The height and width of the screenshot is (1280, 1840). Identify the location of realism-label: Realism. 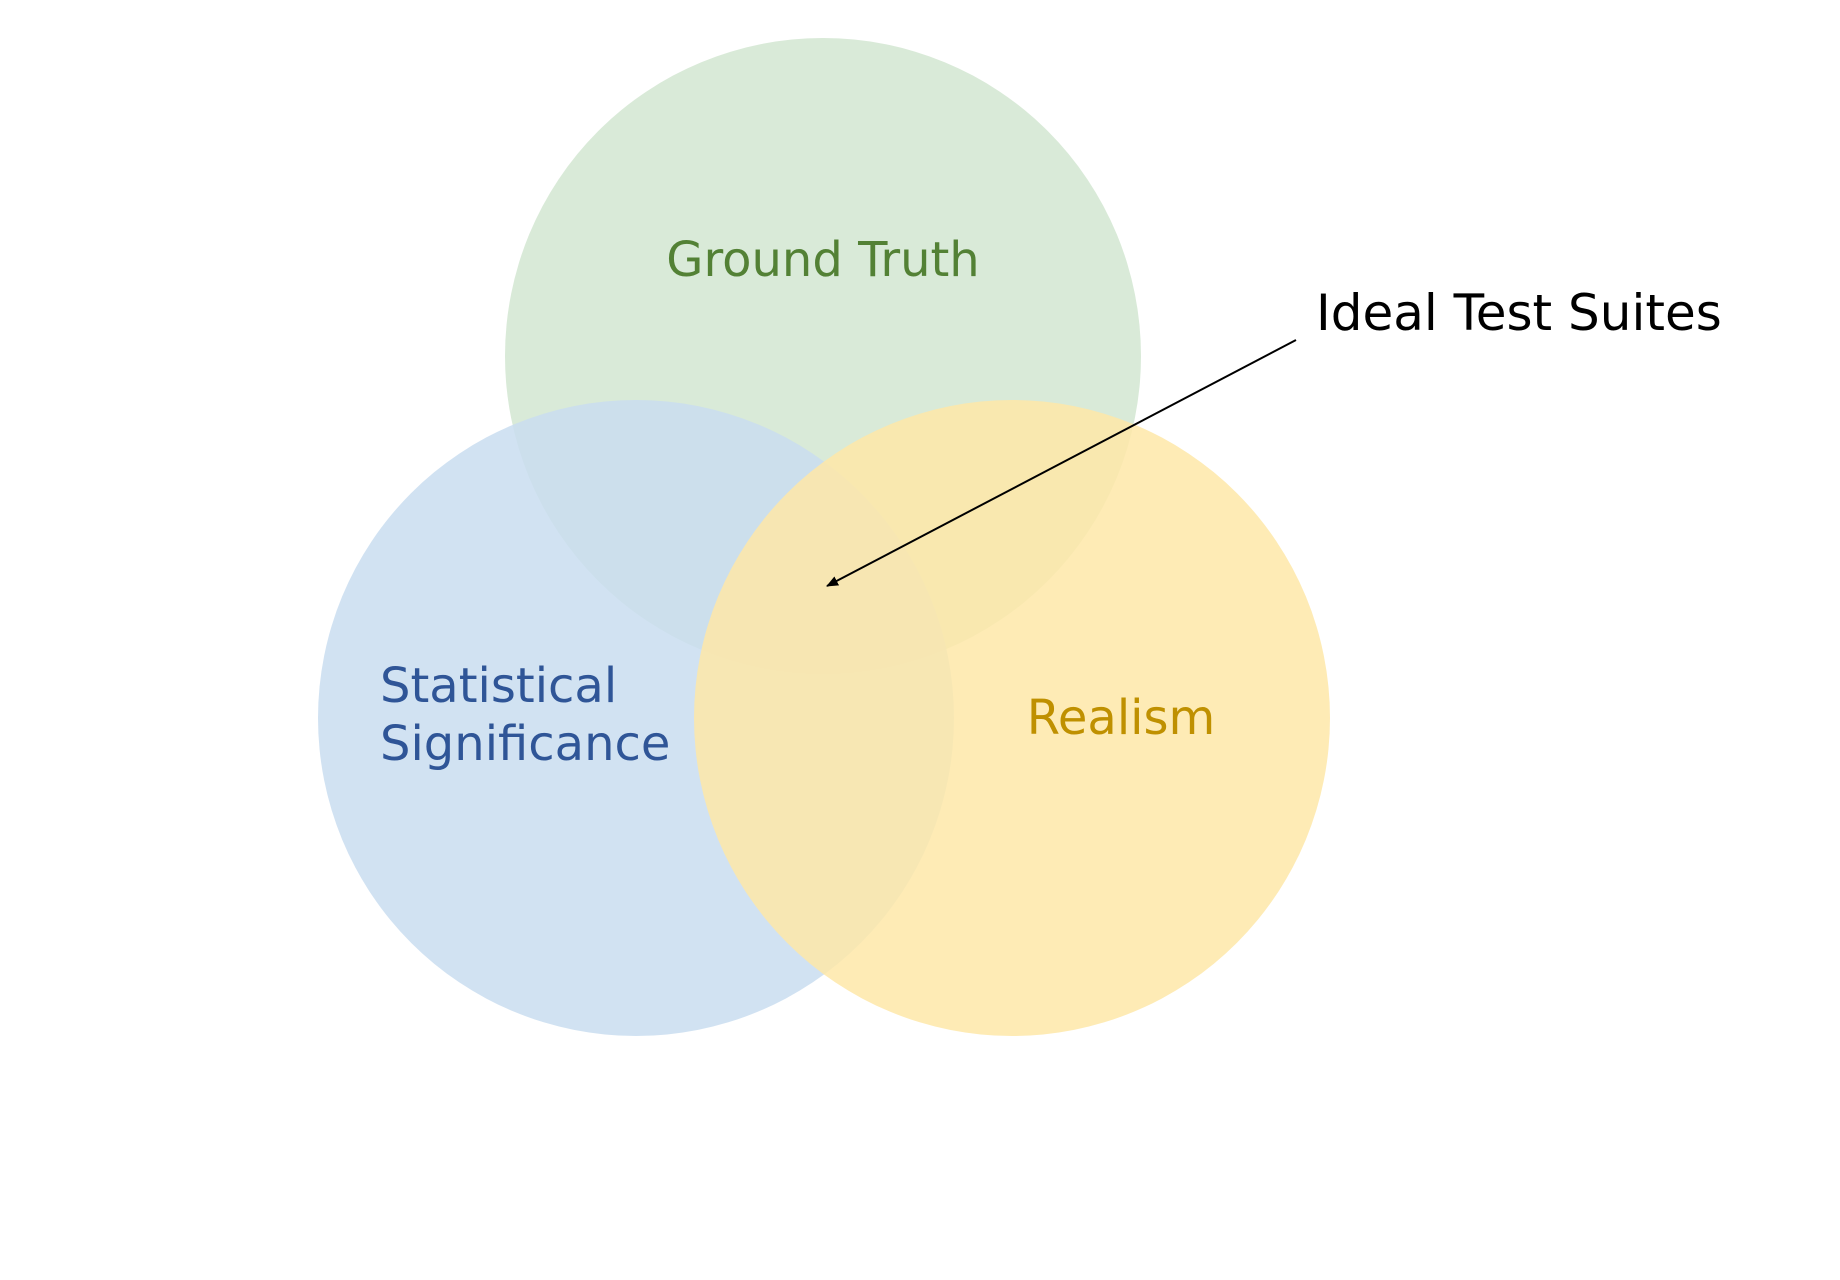
(1121, 718).